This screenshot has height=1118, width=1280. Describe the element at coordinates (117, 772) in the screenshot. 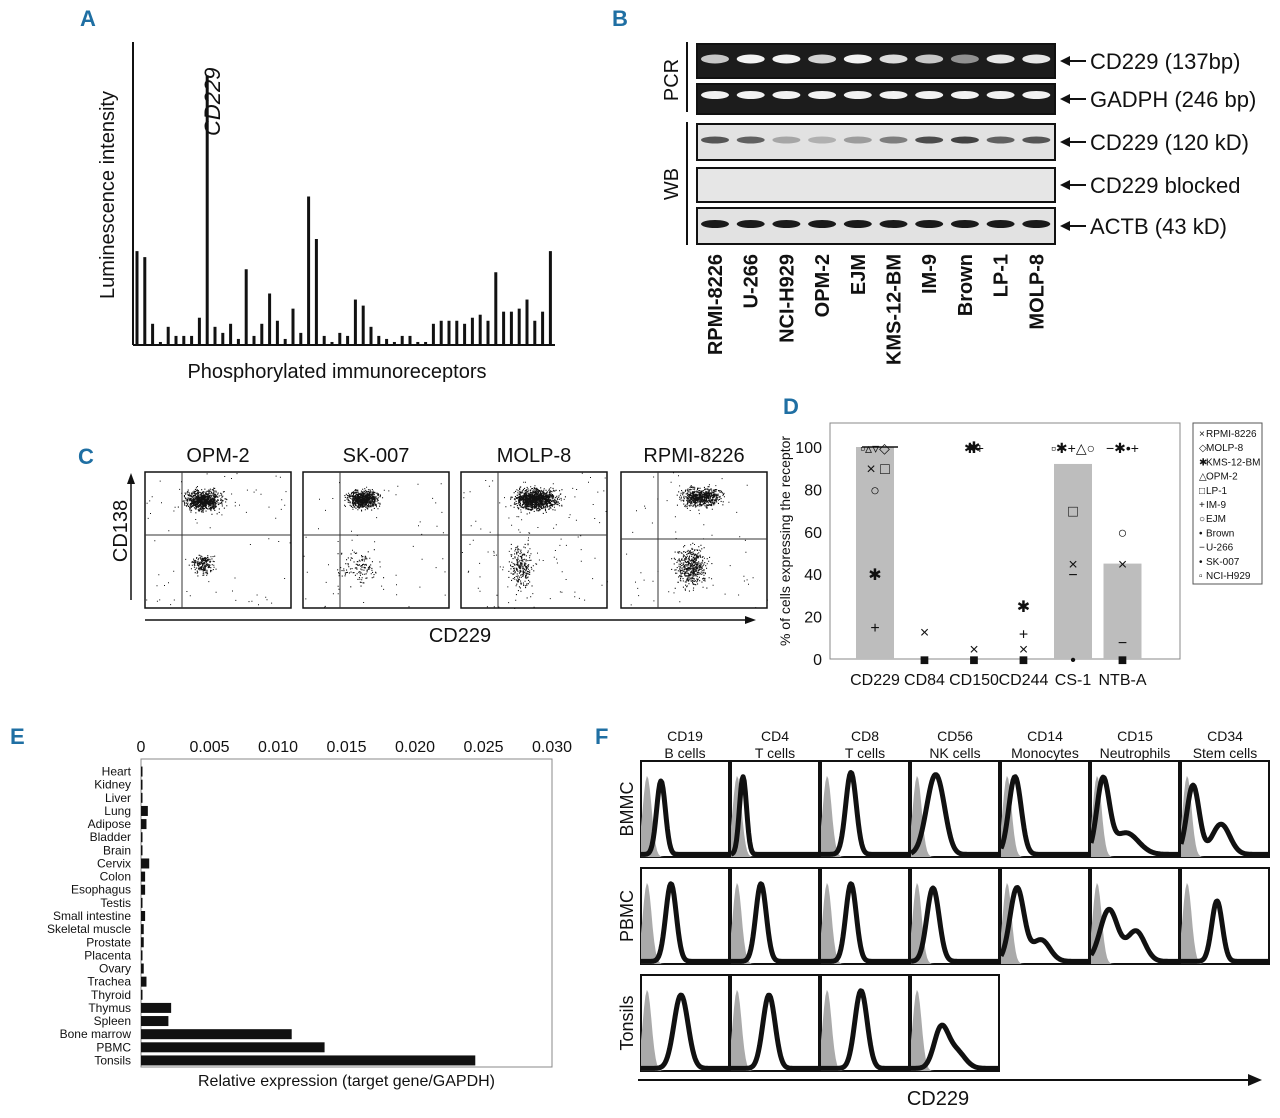

I see `panel-e-category: Heart` at that location.